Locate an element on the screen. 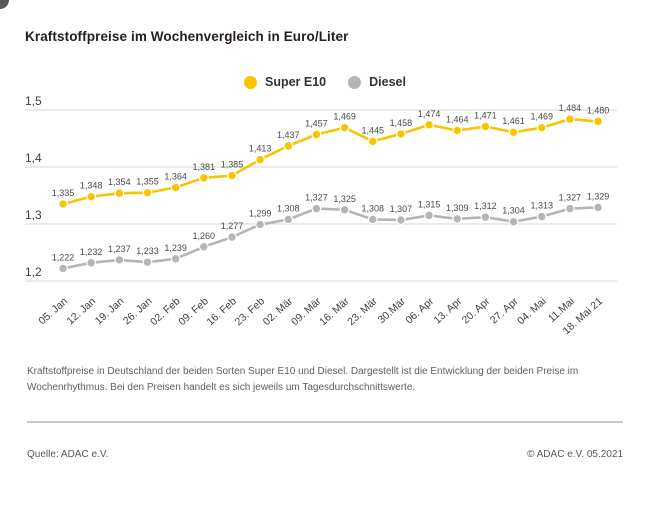  super-e10-value-label: 1,471 is located at coordinates (485, 116).